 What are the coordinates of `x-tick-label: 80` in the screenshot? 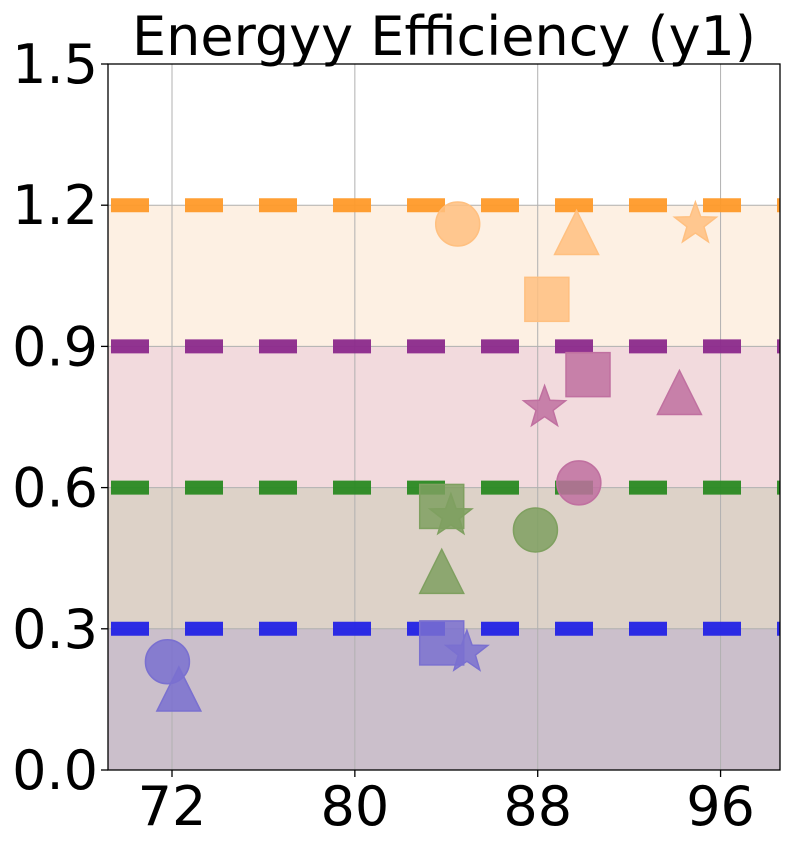 It's located at (354, 806).